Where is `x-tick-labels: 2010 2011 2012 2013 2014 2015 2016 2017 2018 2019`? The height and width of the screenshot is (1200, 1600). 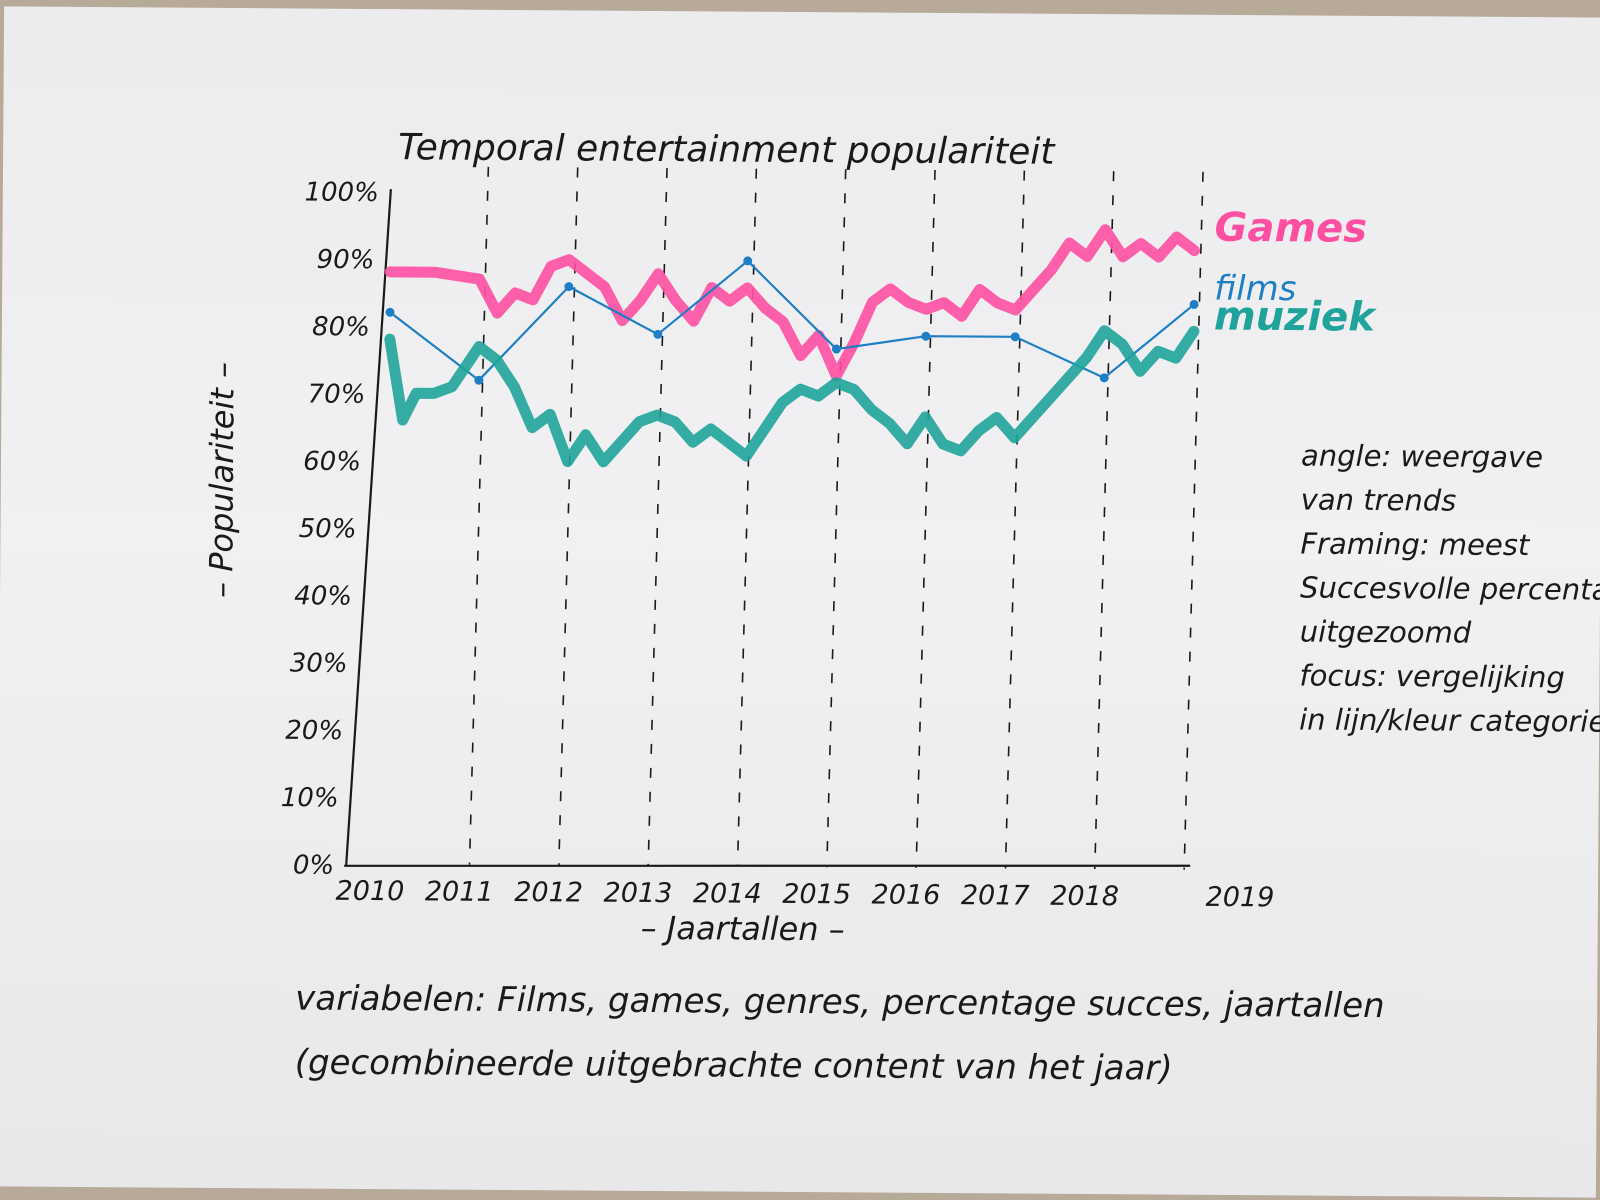 x-tick-labels: 2010 2011 2012 2013 2014 2015 2016 2017 2018 2019 is located at coordinates (805, 895).